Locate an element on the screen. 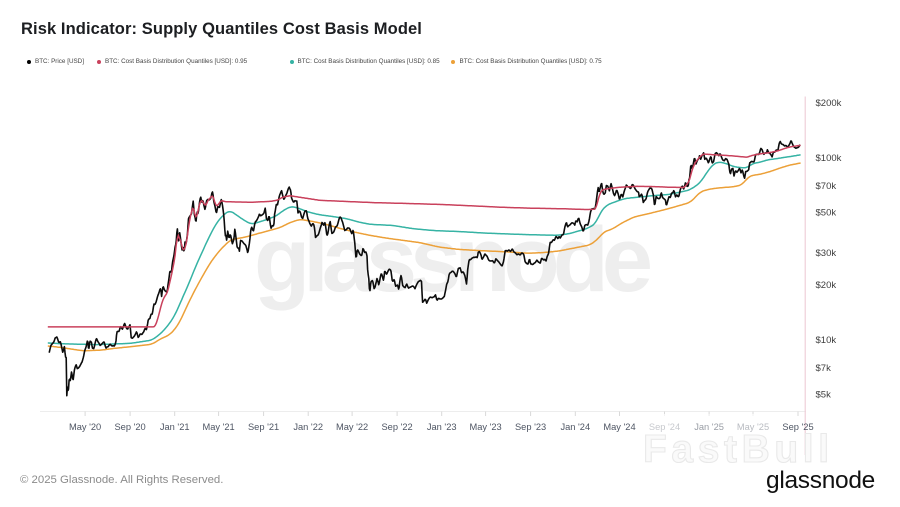  svg-text: Jan '22 is located at coordinates (308, 427).